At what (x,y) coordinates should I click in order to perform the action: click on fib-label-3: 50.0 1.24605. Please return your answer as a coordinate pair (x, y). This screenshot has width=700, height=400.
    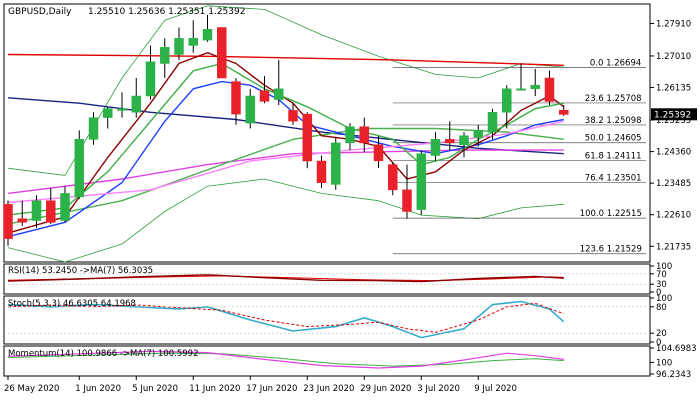
    Looking at the image, I should click on (613, 139).